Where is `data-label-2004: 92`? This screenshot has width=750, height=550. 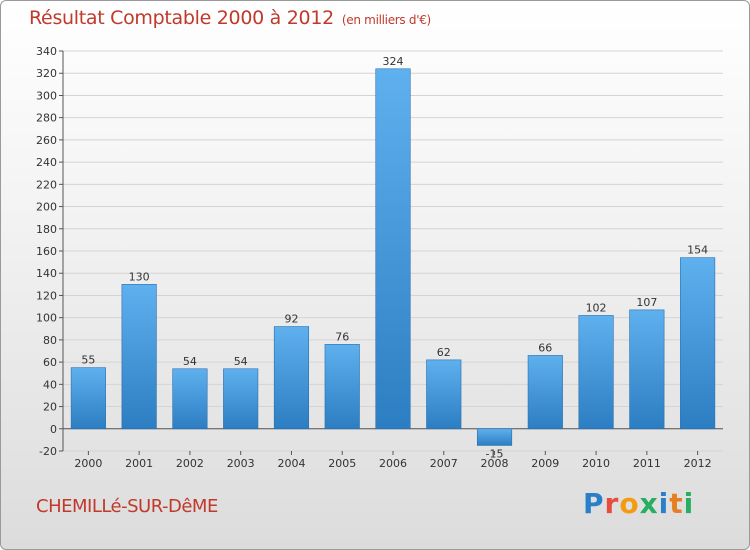 data-label-2004: 92 is located at coordinates (291, 319).